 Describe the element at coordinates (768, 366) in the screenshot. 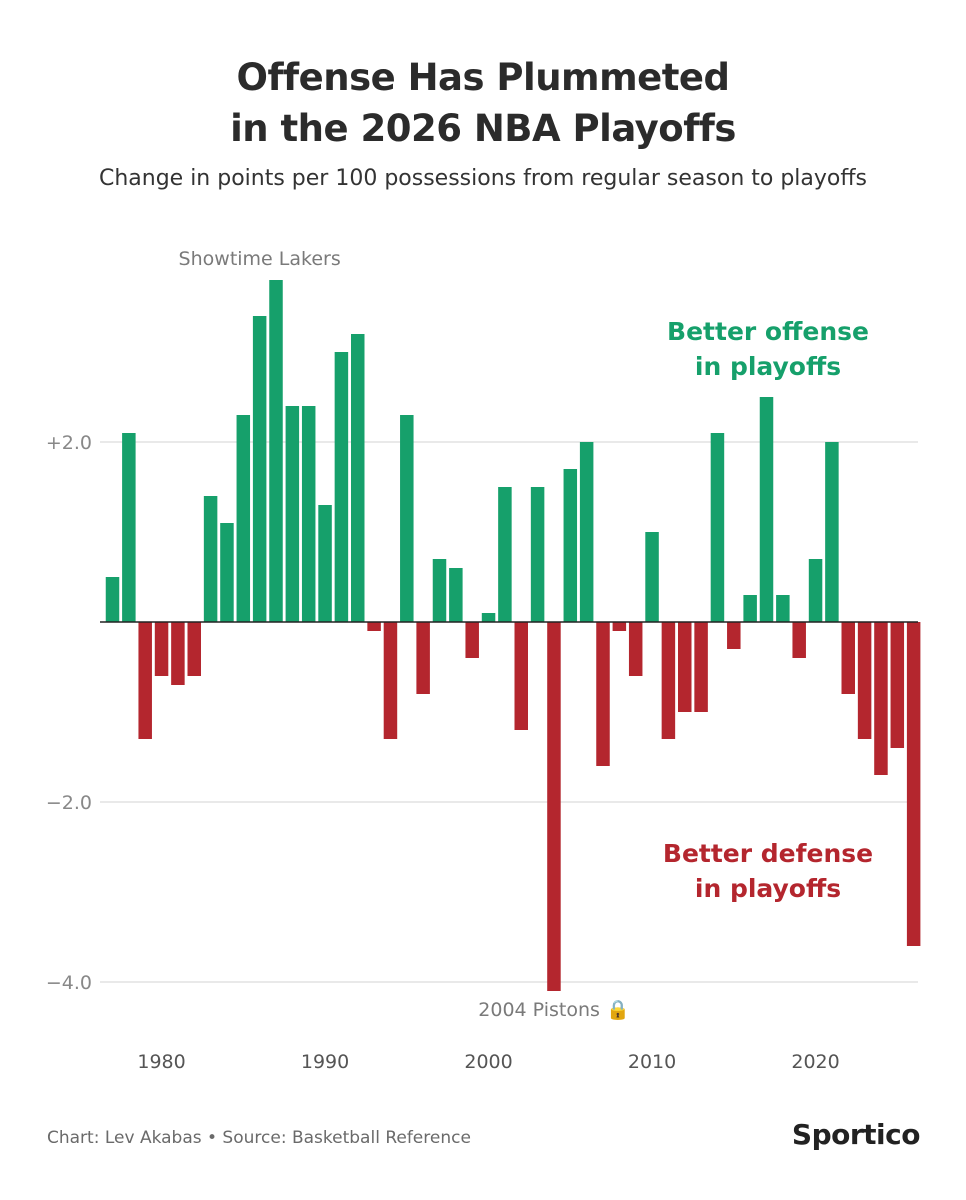

I see `label-better-offense: in playoffs` at that location.